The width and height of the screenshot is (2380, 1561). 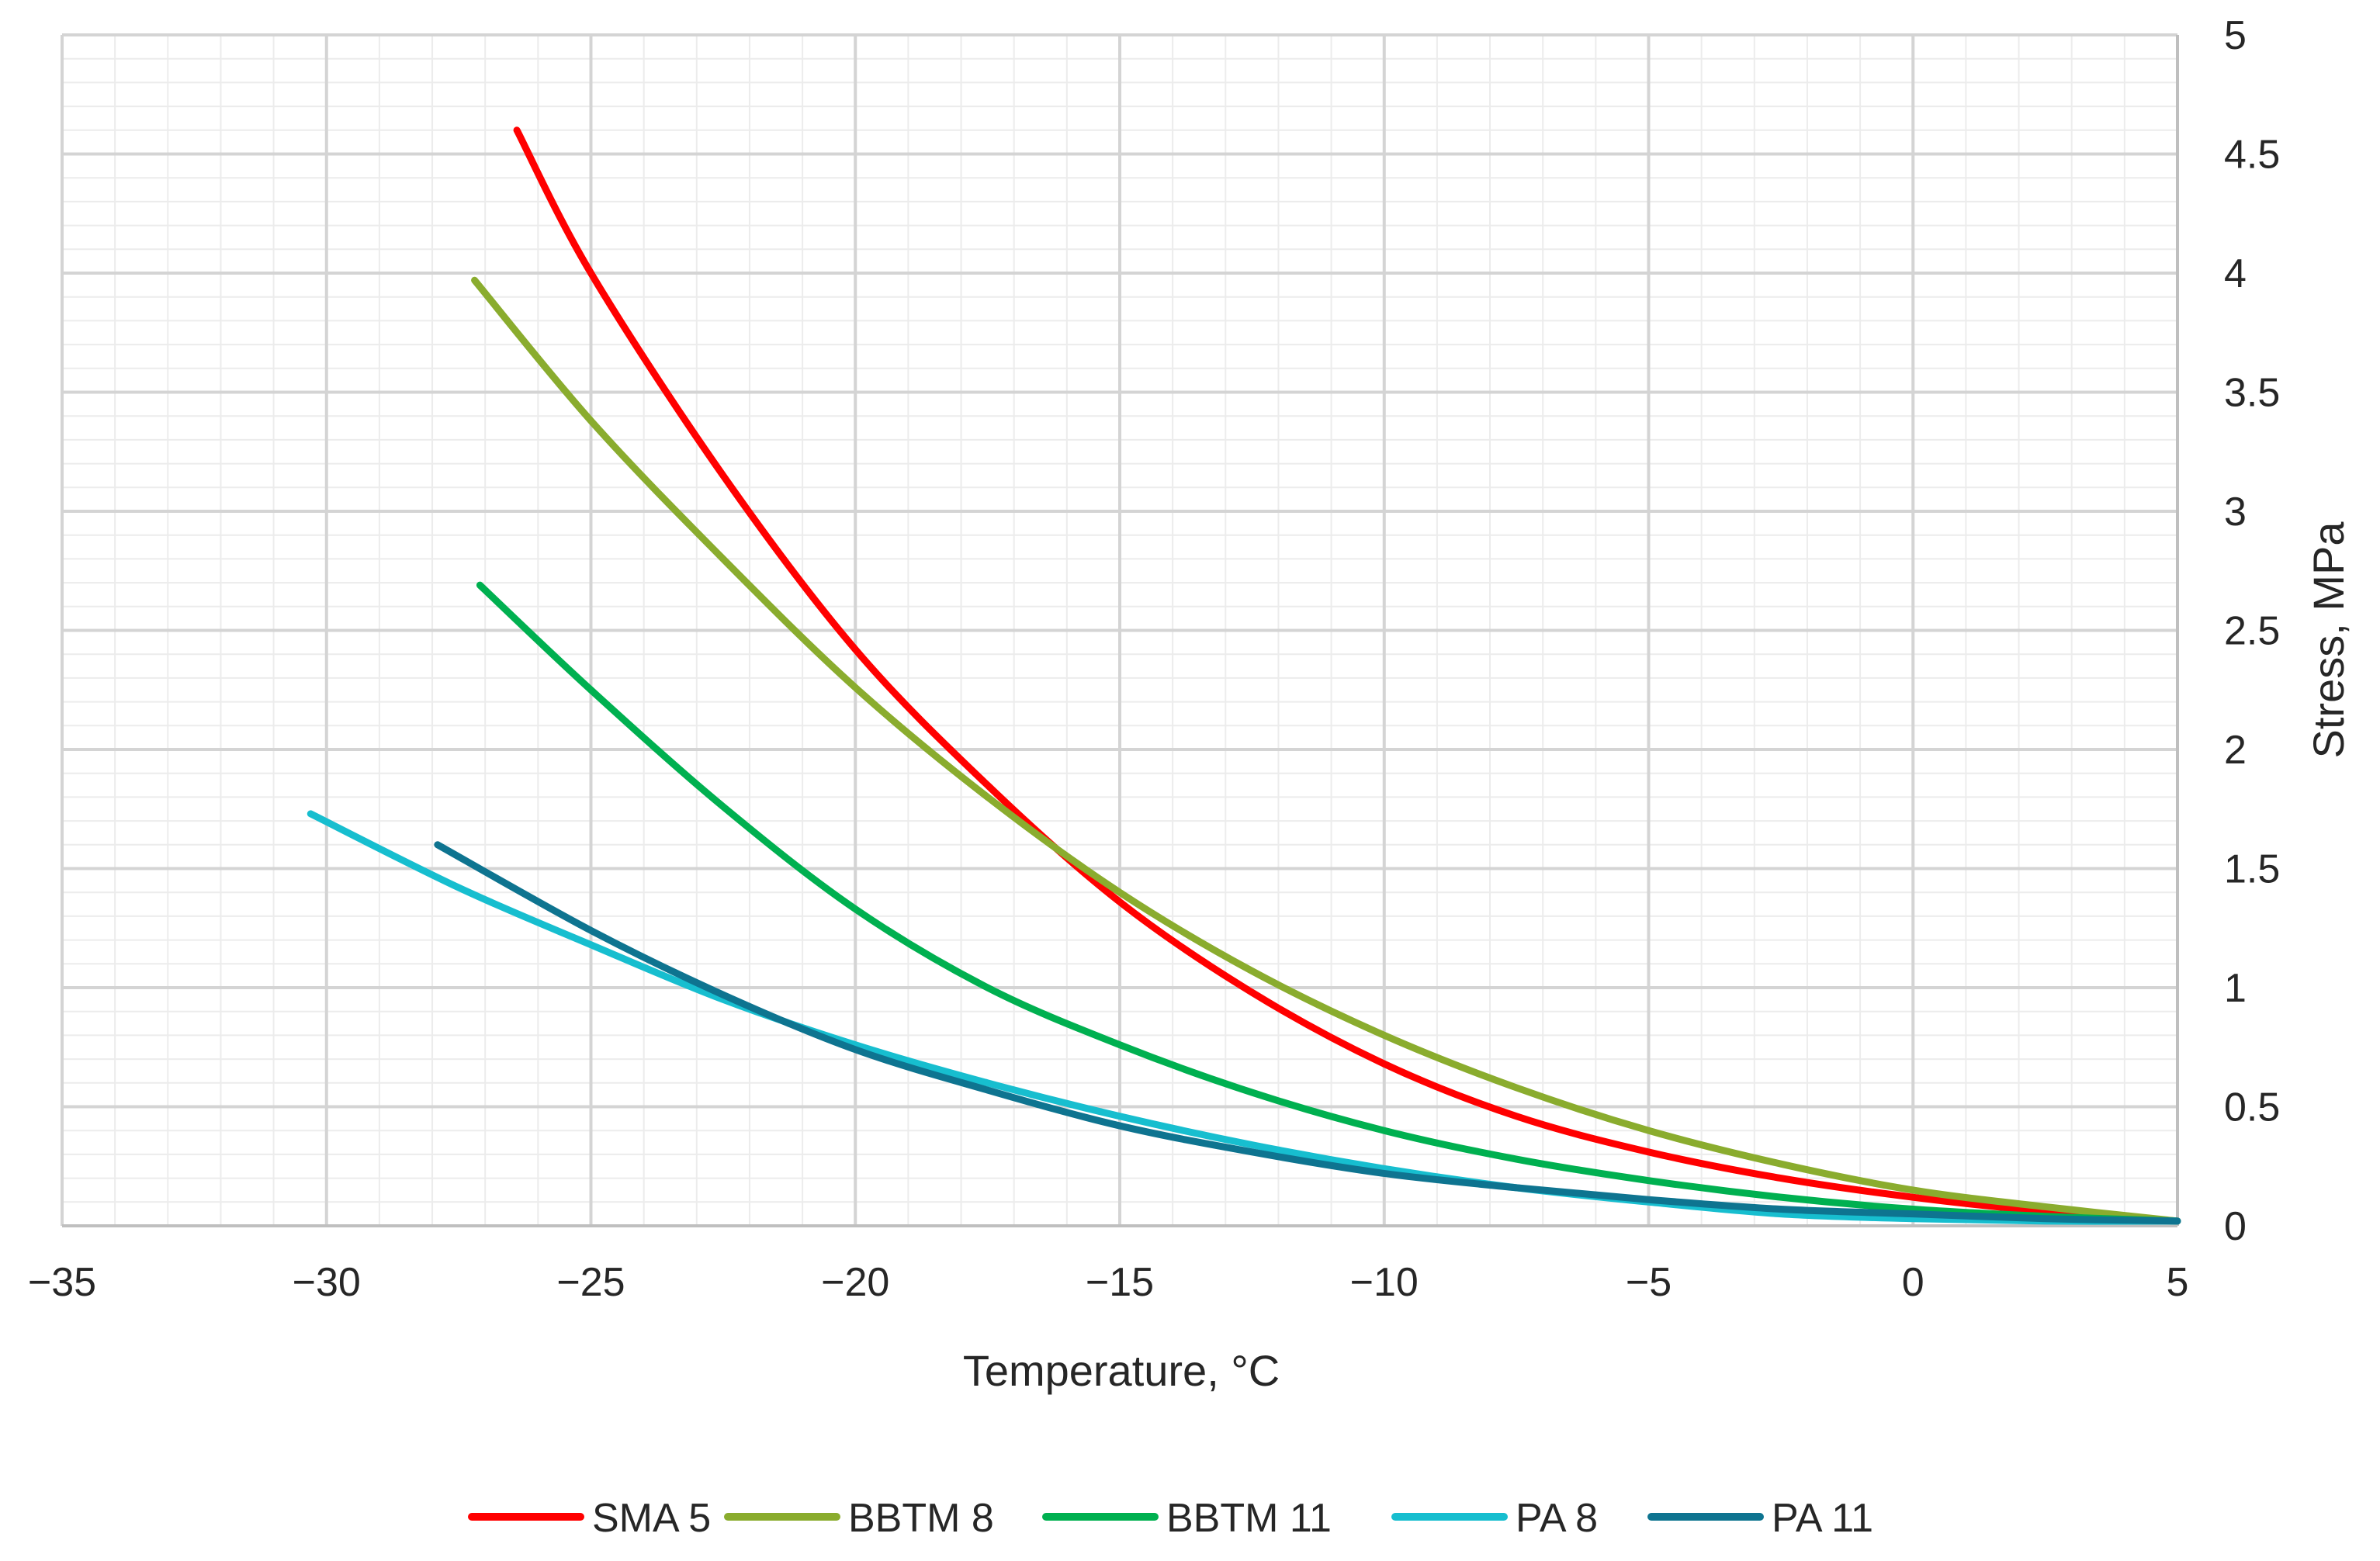 What do you see at coordinates (2252, 1107) in the screenshot?
I see `y-tick-label: 0.5` at bounding box center [2252, 1107].